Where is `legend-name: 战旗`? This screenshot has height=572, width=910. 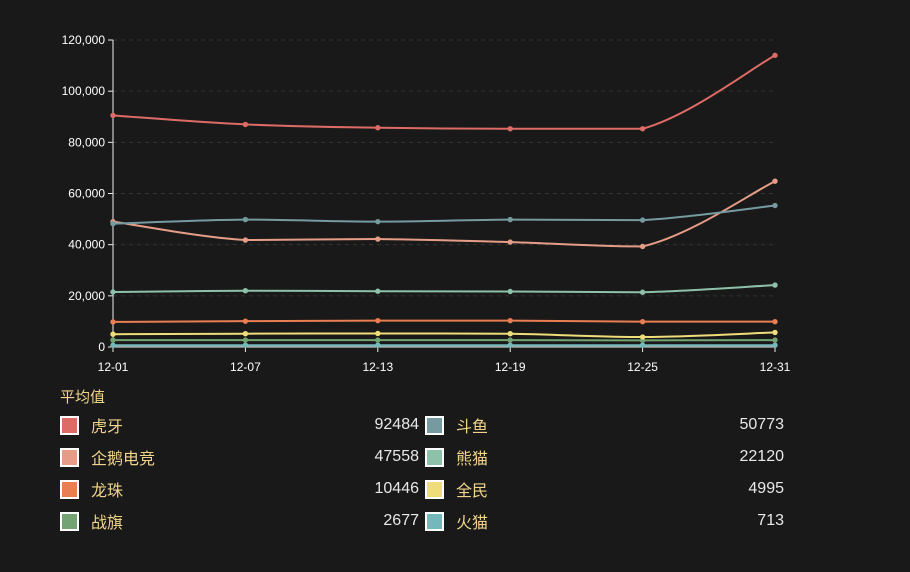
legend-name: 战旗 is located at coordinates (107, 522).